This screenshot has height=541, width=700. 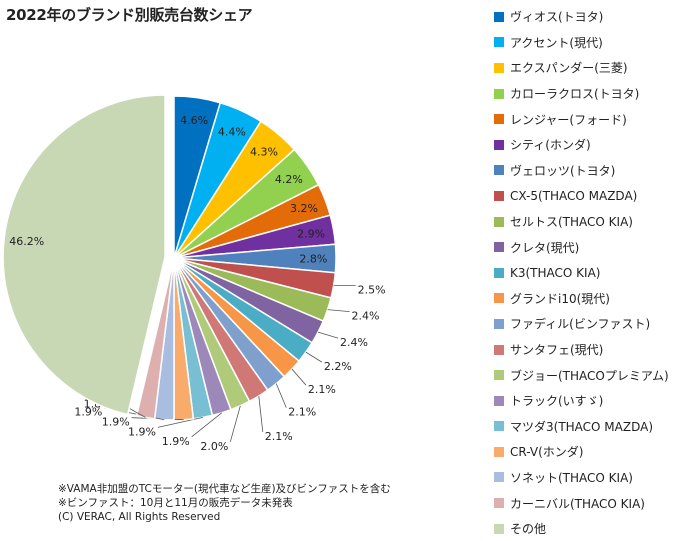 I want to click on legend-label: CX-5(THACO MAZDA), so click(x=574, y=195).